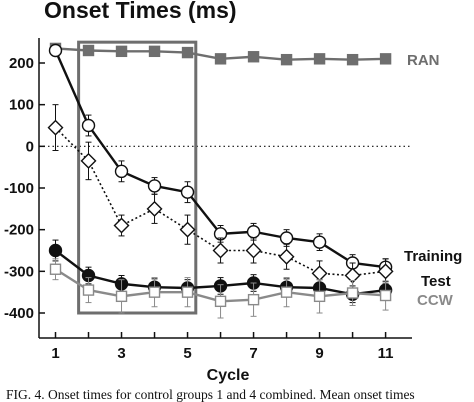  I want to click on x-tick-label: 3, so click(121, 353).